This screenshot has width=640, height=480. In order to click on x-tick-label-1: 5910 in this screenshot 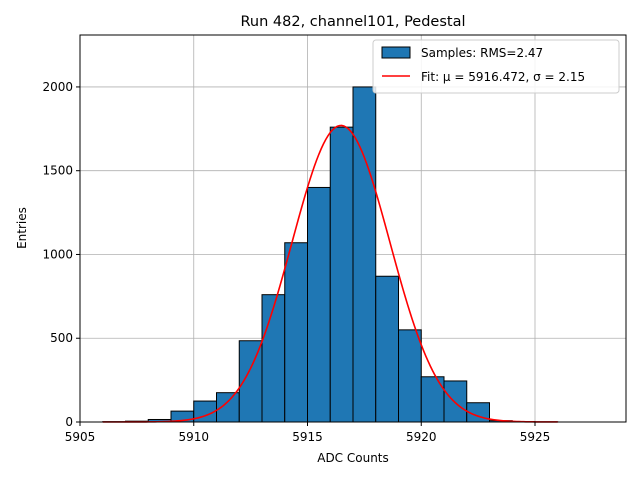, I will do `click(193, 437)`.